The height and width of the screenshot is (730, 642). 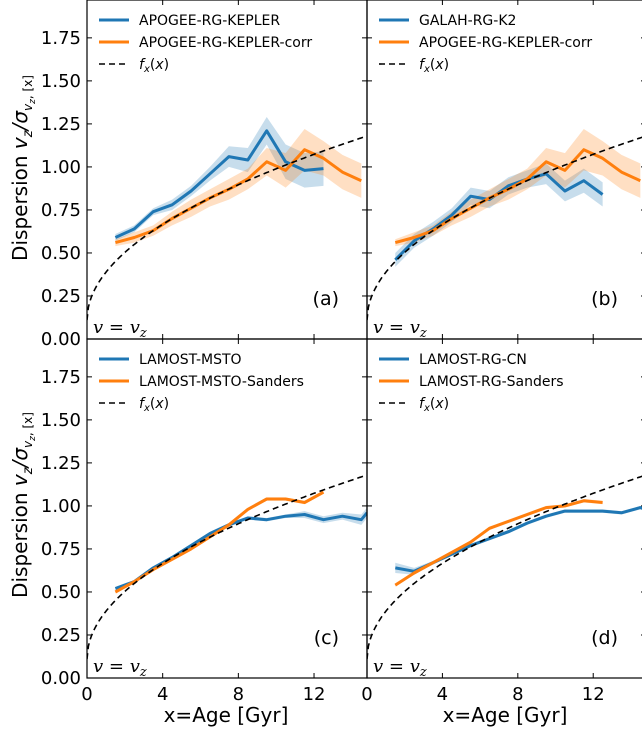 I want to click on panel-tag: (b), so click(x=604, y=299).